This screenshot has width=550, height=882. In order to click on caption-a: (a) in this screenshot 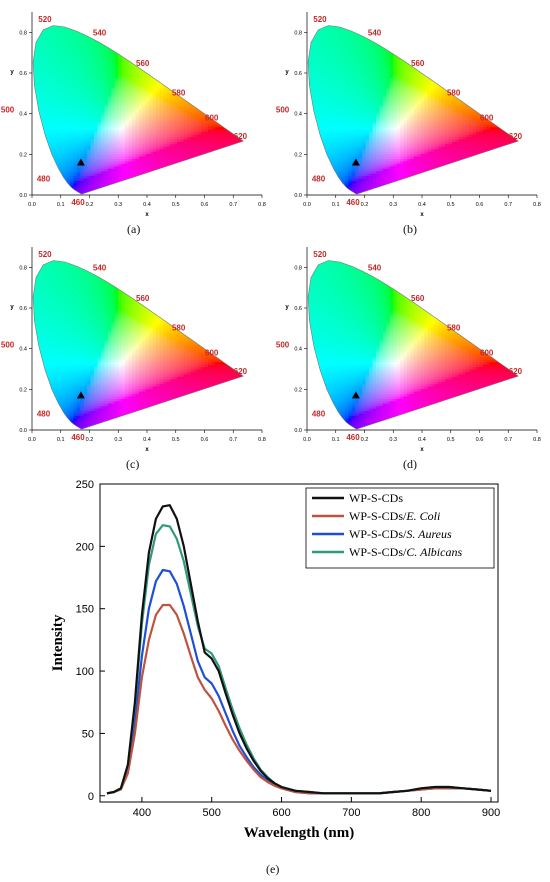, I will do `click(134, 229)`.